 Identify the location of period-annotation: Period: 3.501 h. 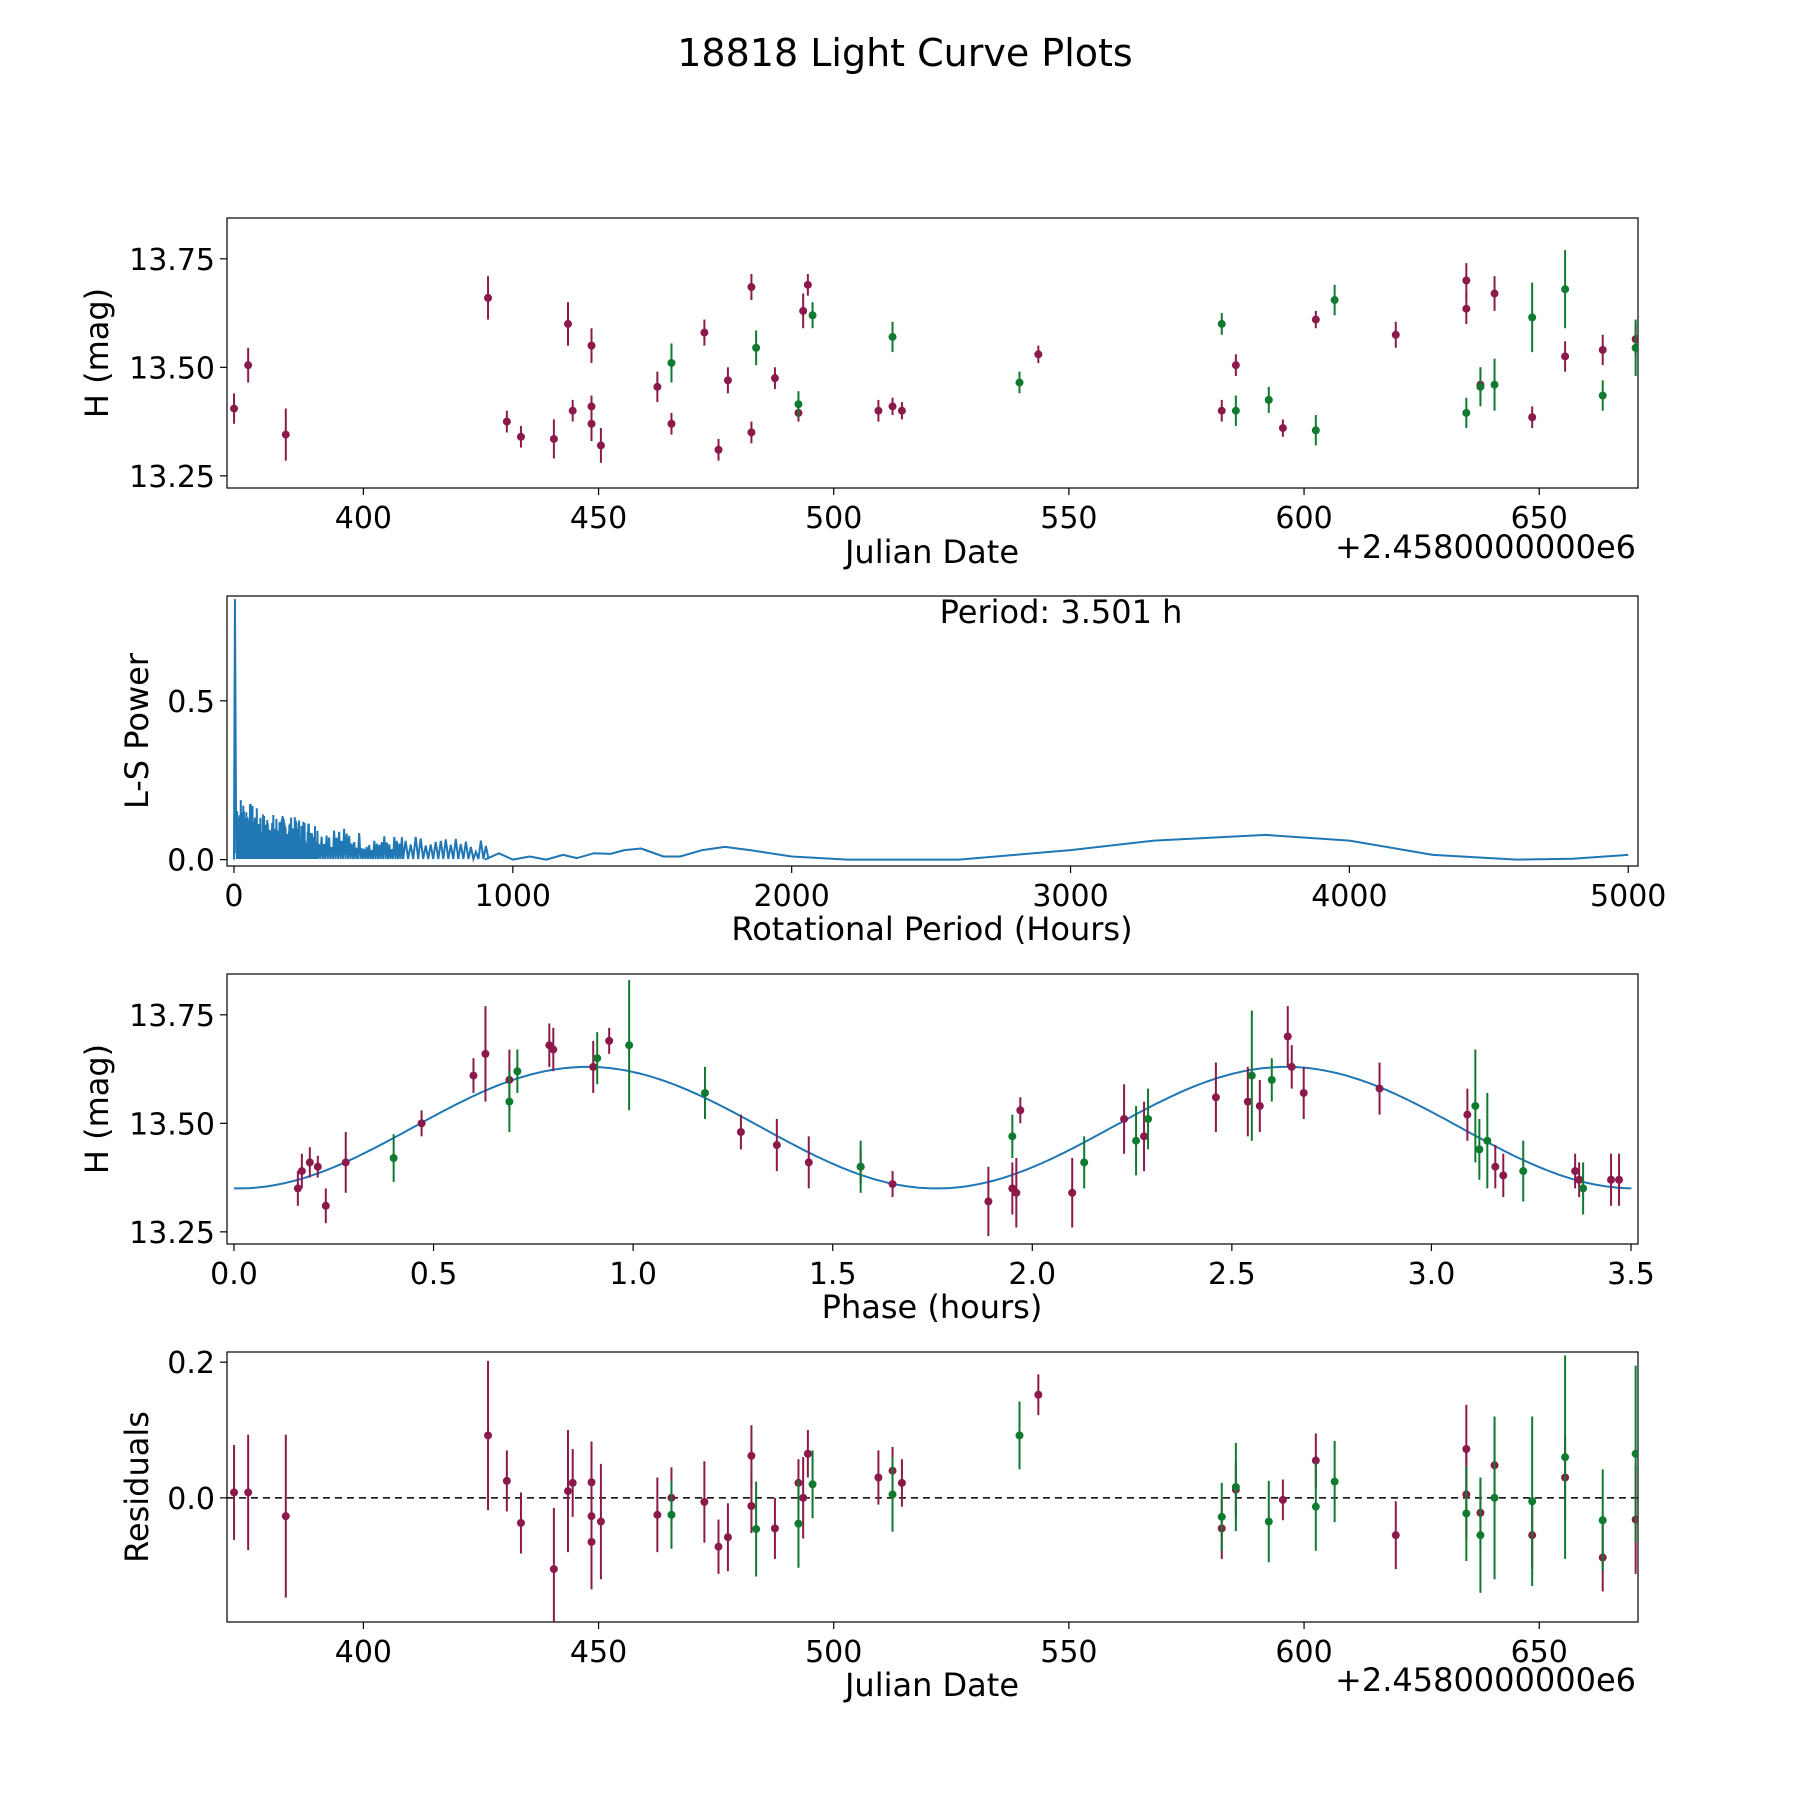
(1061, 612).